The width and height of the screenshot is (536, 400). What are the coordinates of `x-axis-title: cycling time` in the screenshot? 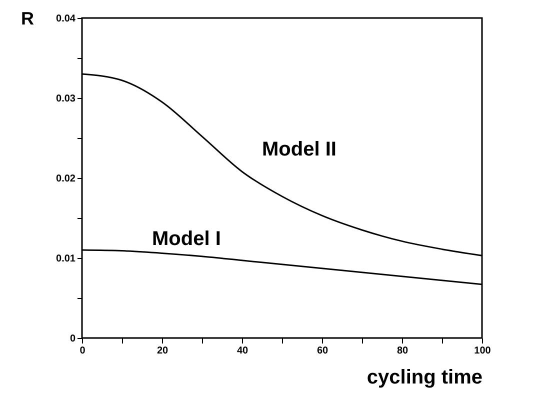 It's located at (424, 377).